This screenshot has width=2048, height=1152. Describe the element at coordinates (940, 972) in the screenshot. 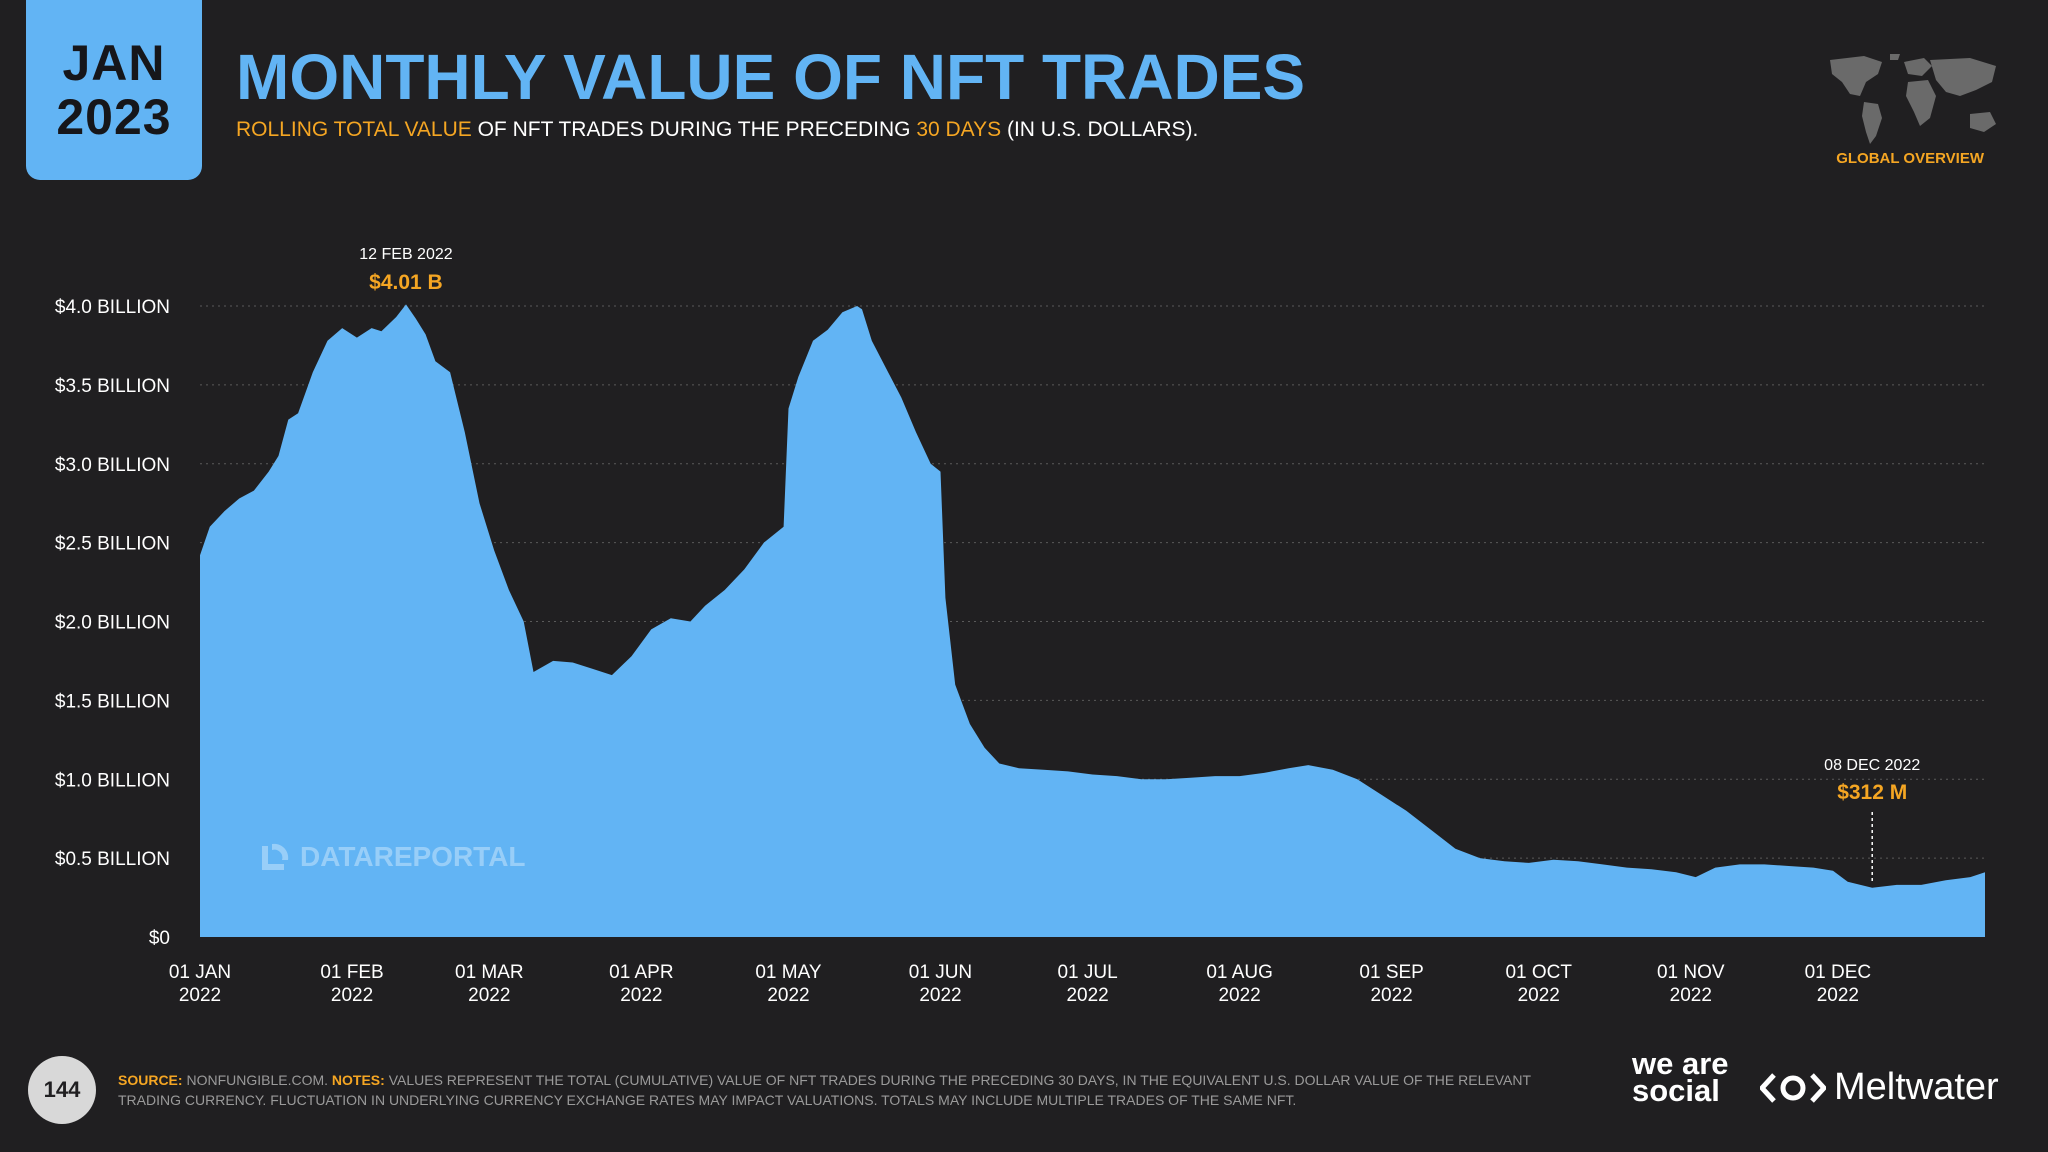

I see `x-tick-label-5: 01 JUN` at that location.